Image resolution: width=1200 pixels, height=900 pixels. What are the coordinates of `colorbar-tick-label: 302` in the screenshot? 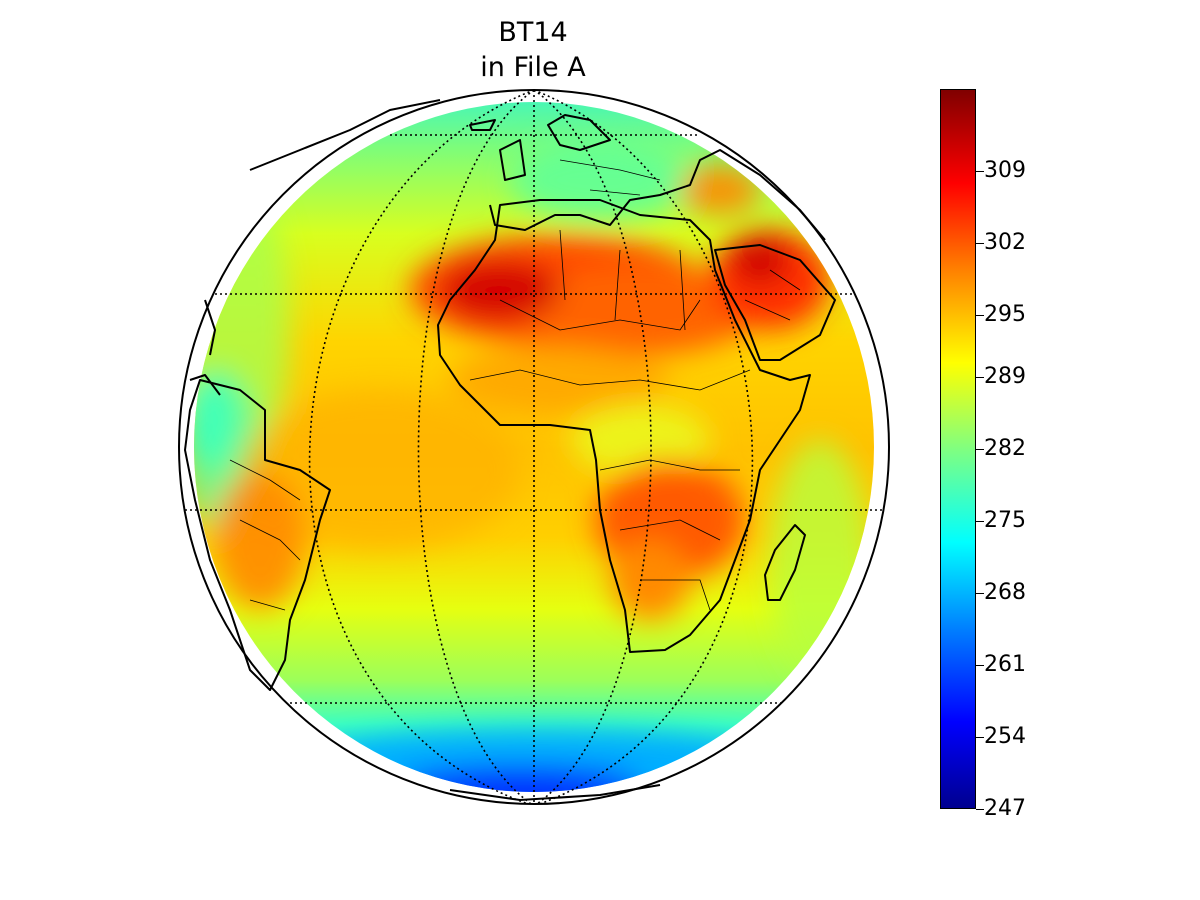 It's located at (1005, 242).